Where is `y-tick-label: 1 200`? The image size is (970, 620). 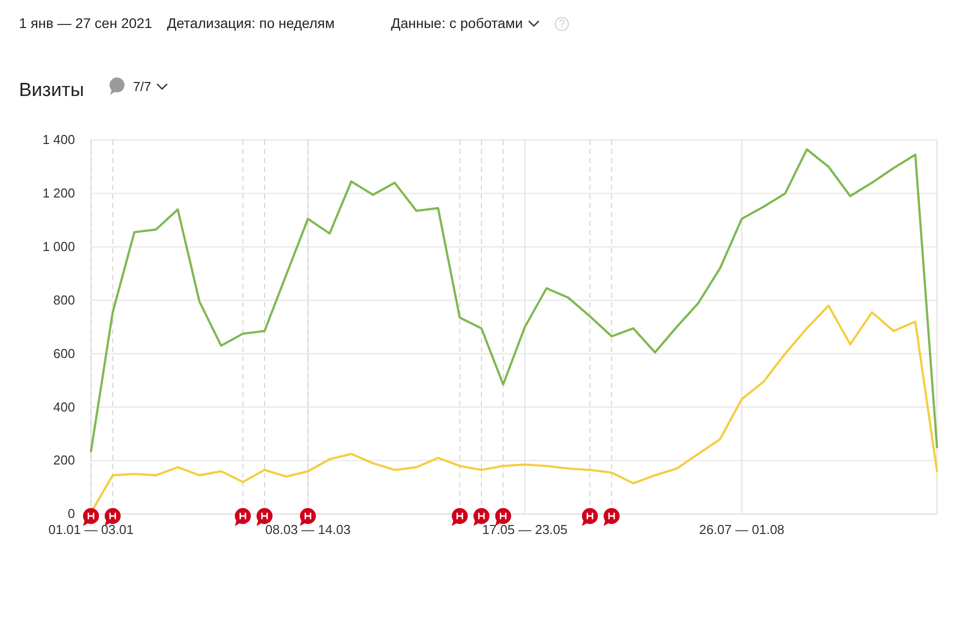
y-tick-label: 1 200 is located at coordinates (58, 193).